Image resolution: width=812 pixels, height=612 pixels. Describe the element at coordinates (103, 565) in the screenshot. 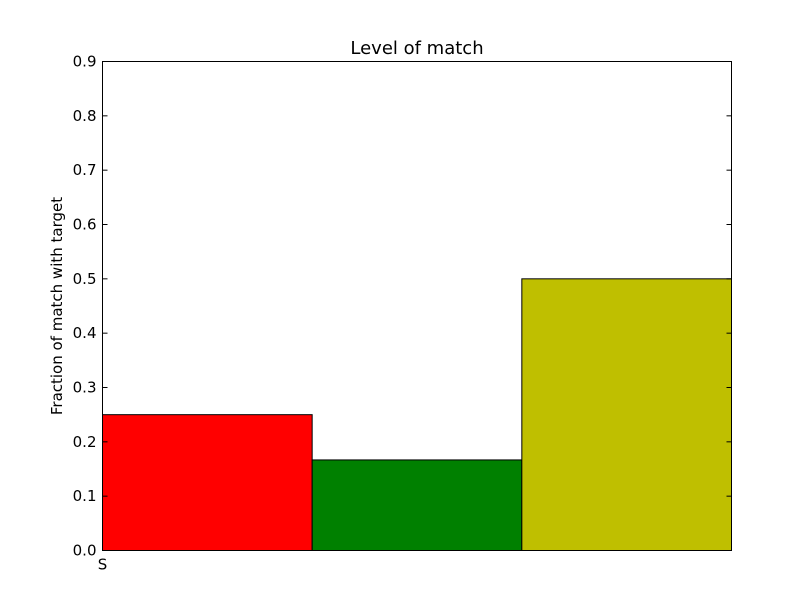

I see `x-tick-label: S` at that location.